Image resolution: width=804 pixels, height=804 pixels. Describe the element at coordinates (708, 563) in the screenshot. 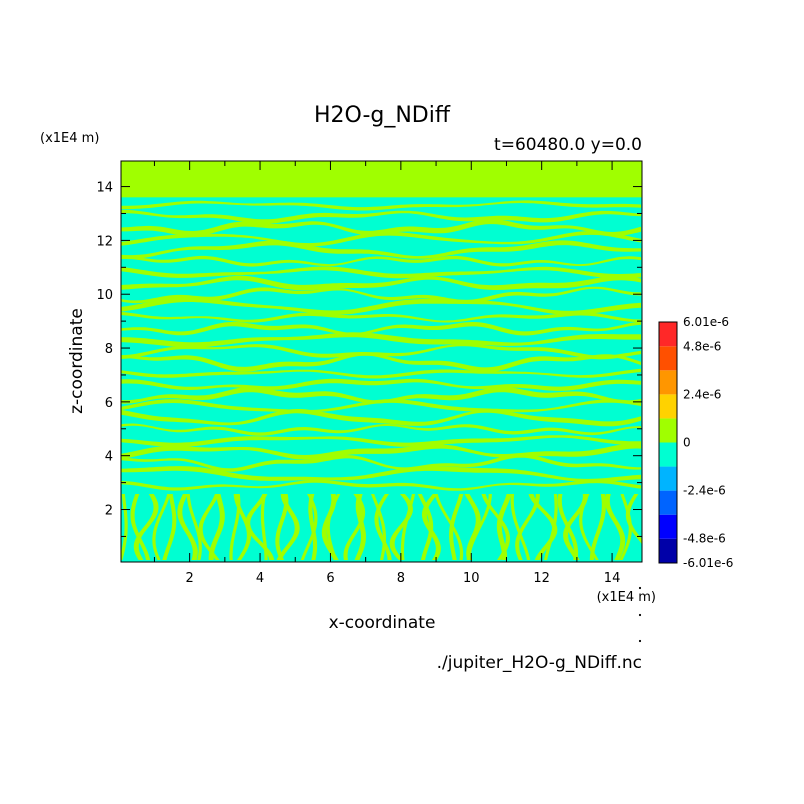

I see `colorbar-label: -6.01e-6` at that location.